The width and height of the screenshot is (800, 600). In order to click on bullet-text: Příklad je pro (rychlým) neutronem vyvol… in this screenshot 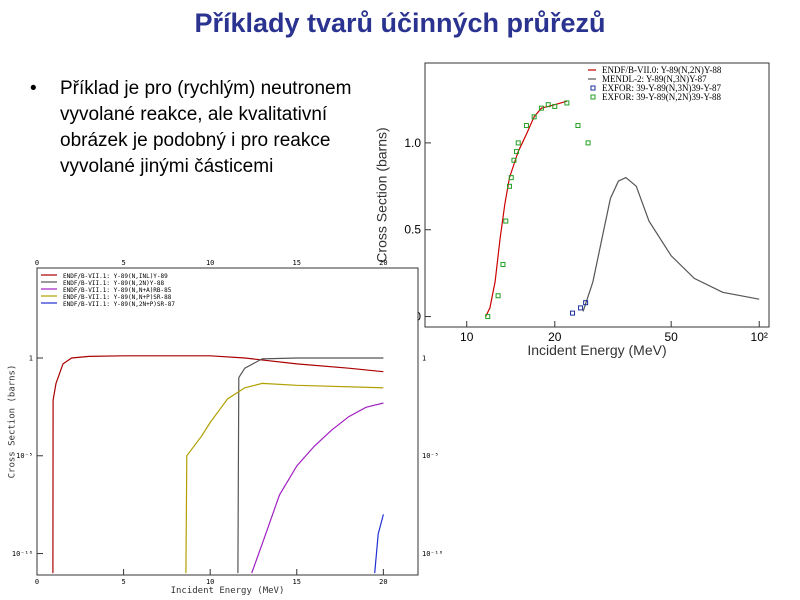, I will do `click(206, 127)`.